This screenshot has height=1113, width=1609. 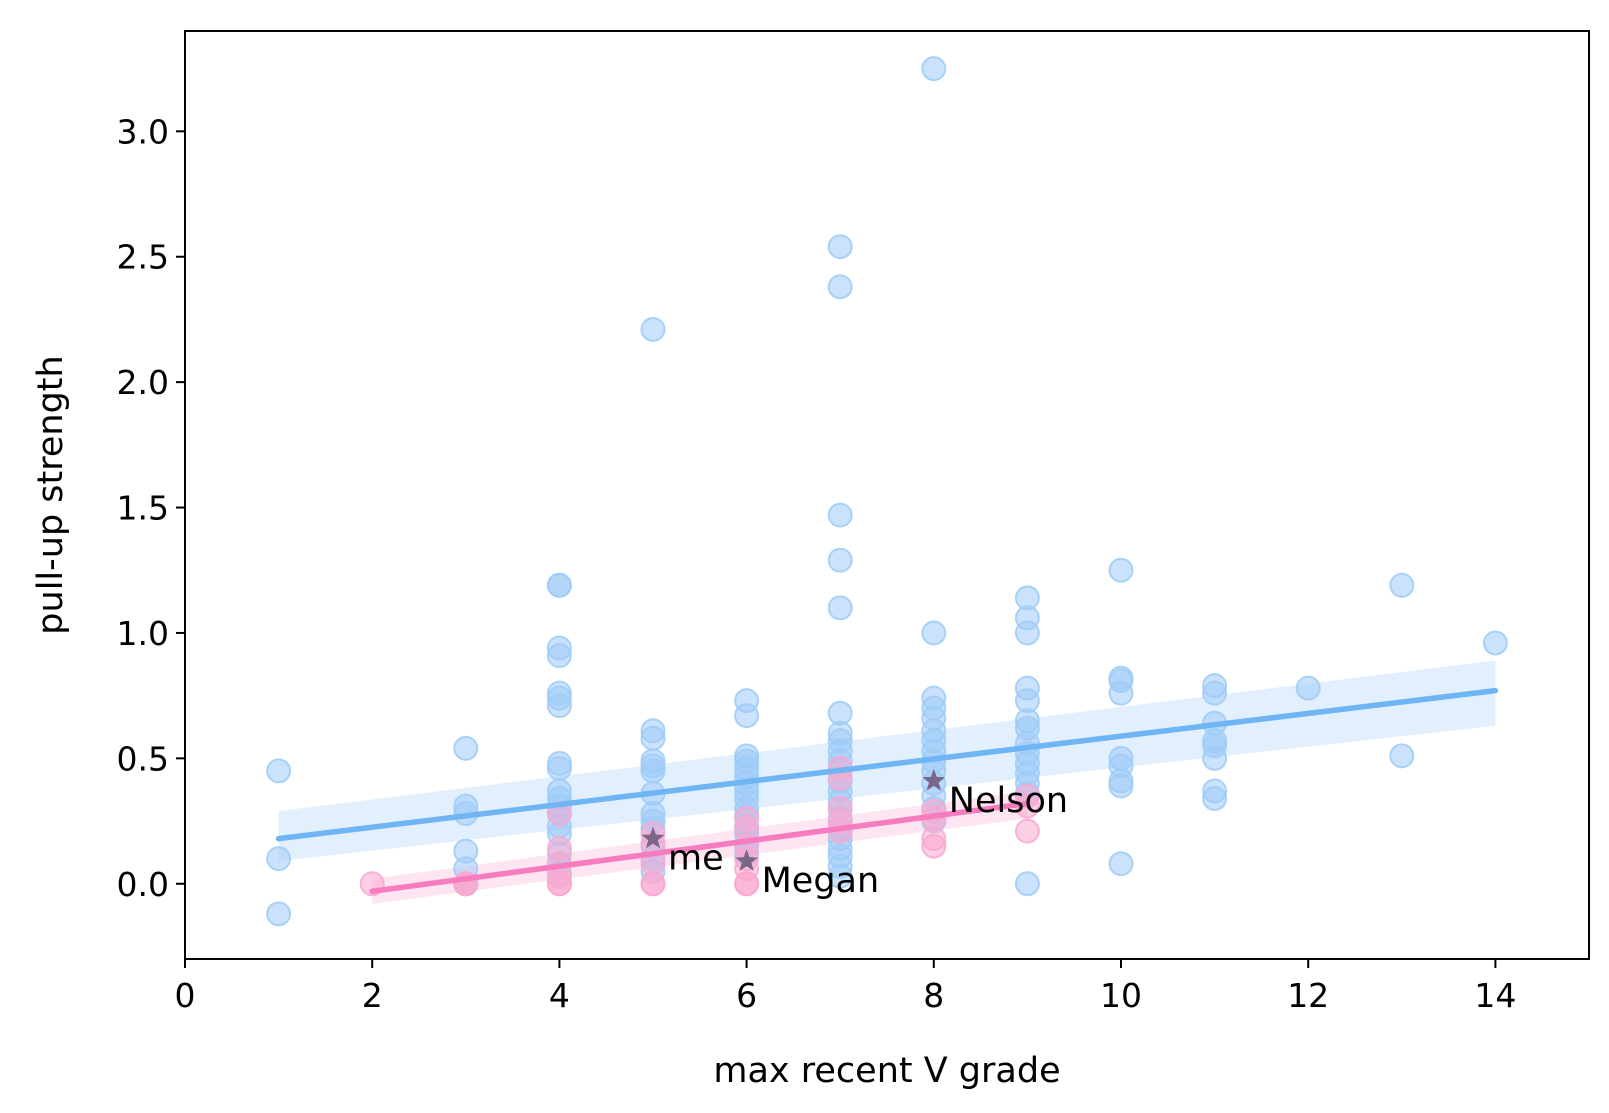 I want to click on x-tick-label: 2, so click(x=372, y=995).